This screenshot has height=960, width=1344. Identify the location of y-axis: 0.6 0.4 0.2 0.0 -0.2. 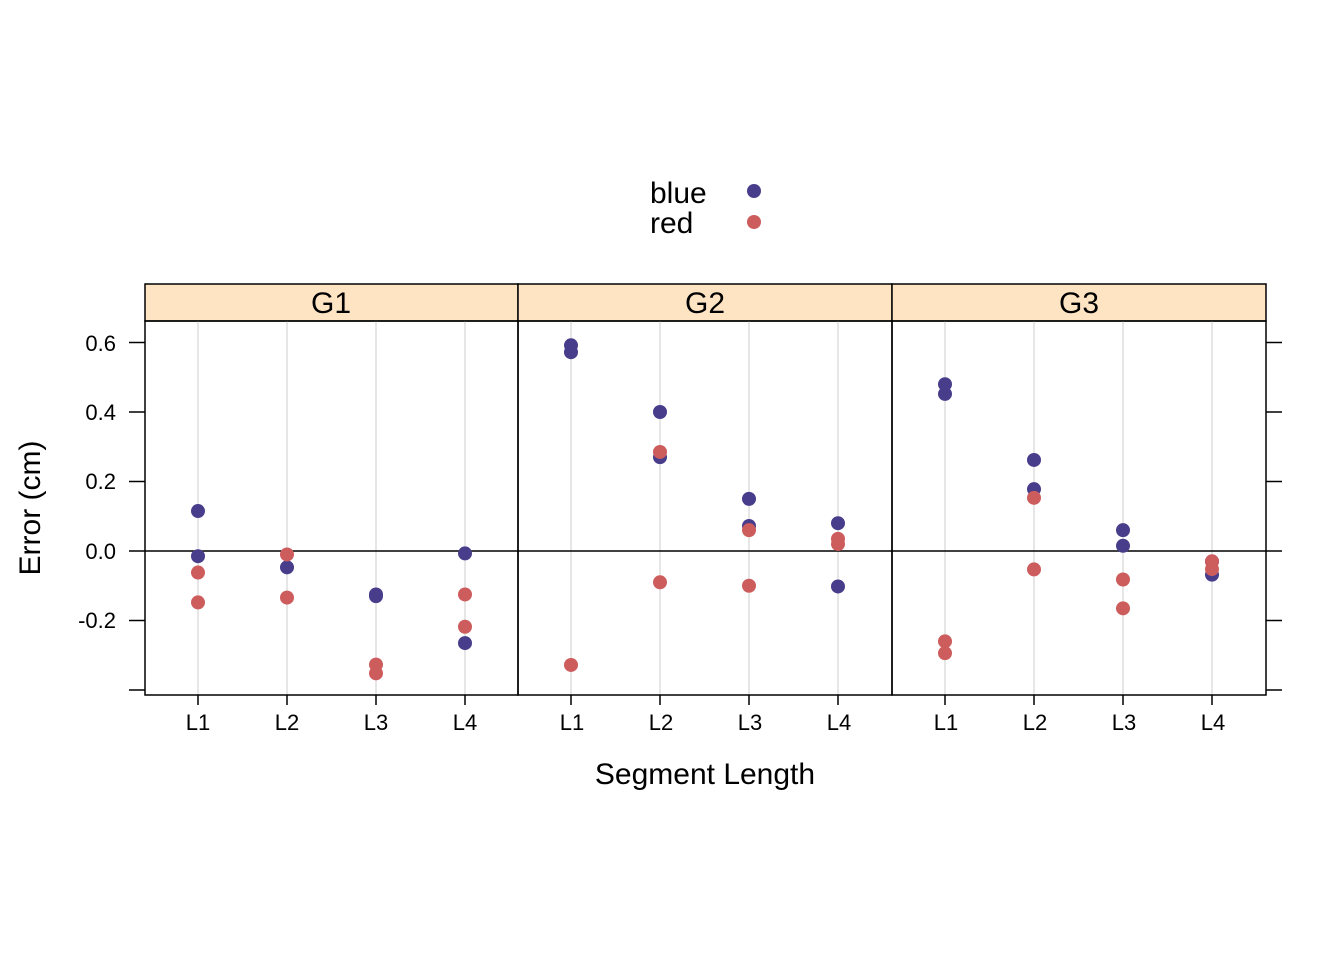
(97, 482).